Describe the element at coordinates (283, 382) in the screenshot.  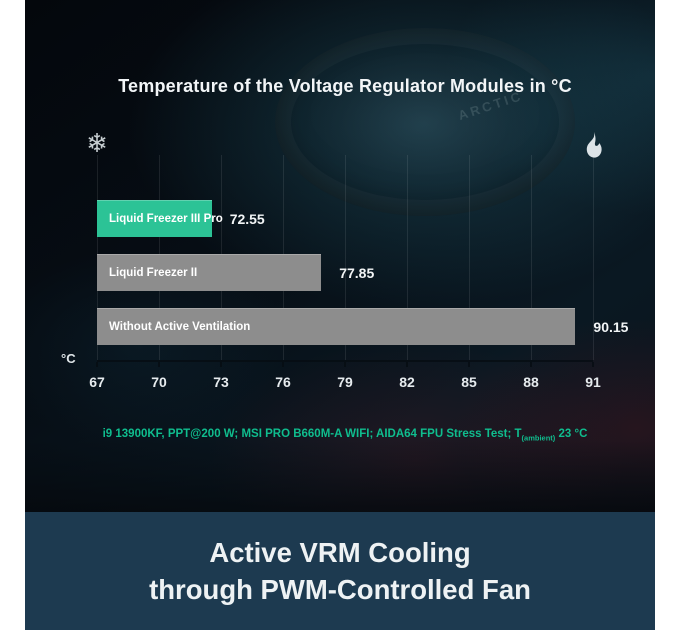
I see `axis-tick-label: 76` at that location.